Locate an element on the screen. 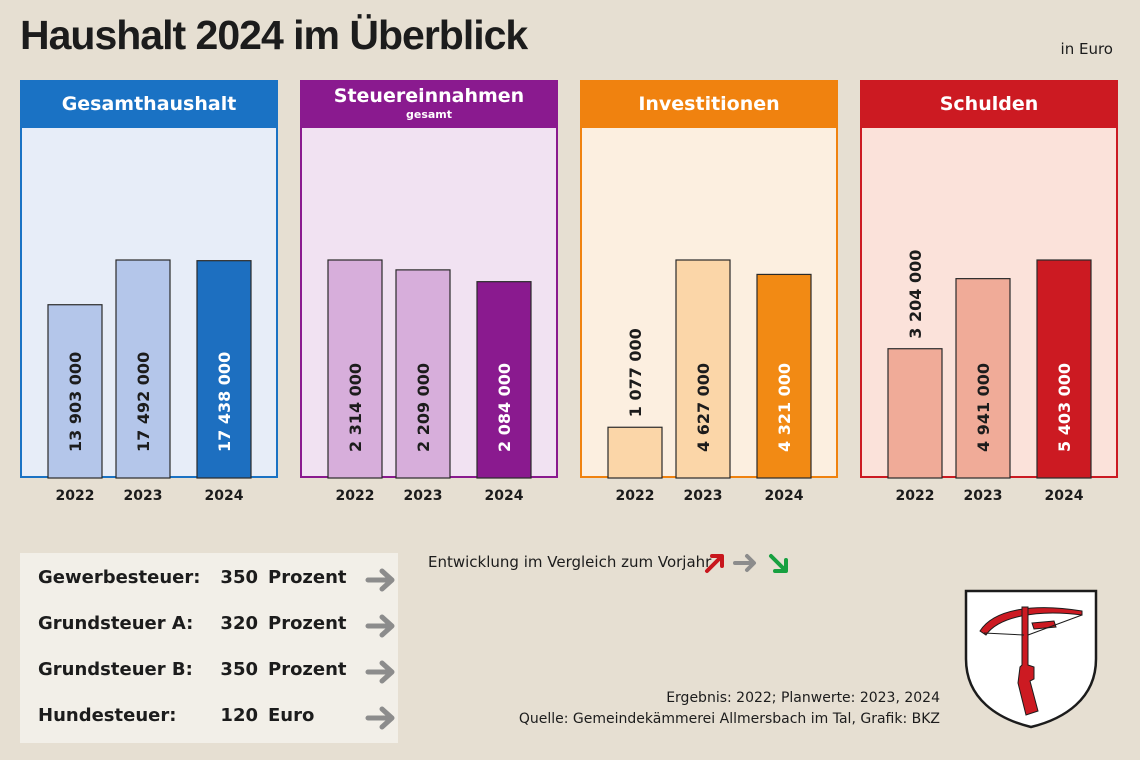 Image resolution: width=1140 pixels, height=760 pixels. chart-panel-header: Steuereinnahmen gesamt is located at coordinates (429, 104).